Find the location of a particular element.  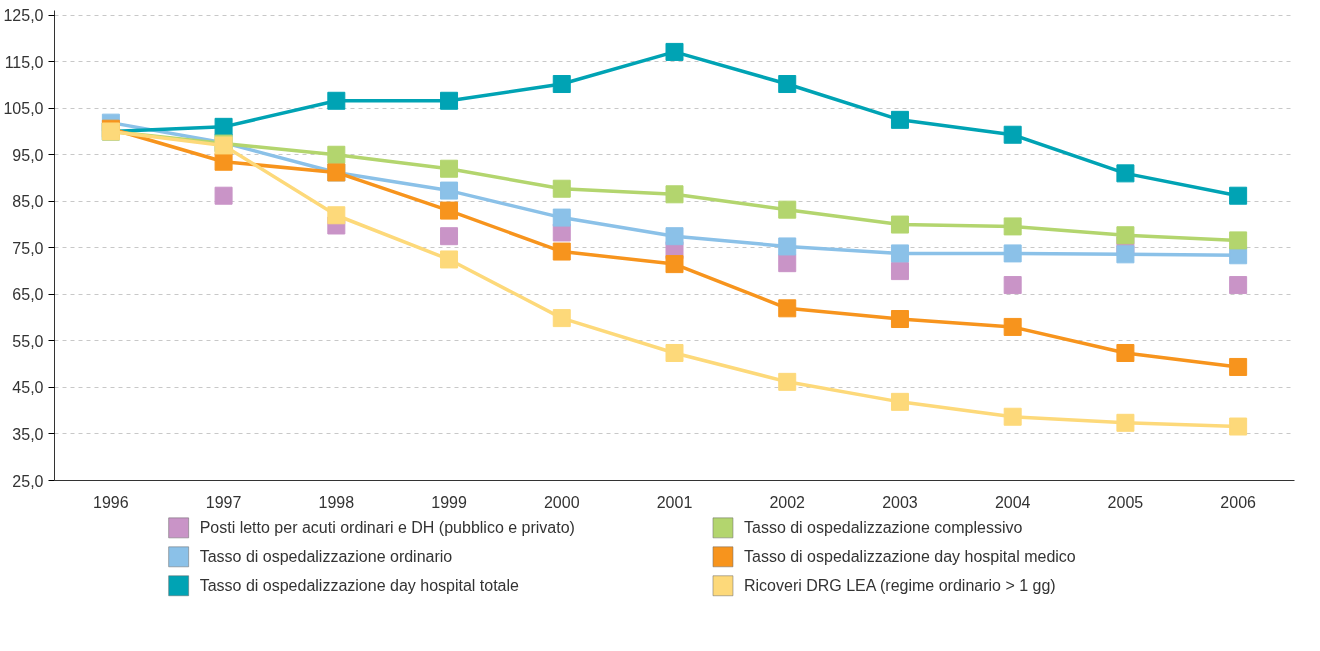

legend-label: Tasso di ospedalizzazione day hospital totale is located at coordinates (359, 586).